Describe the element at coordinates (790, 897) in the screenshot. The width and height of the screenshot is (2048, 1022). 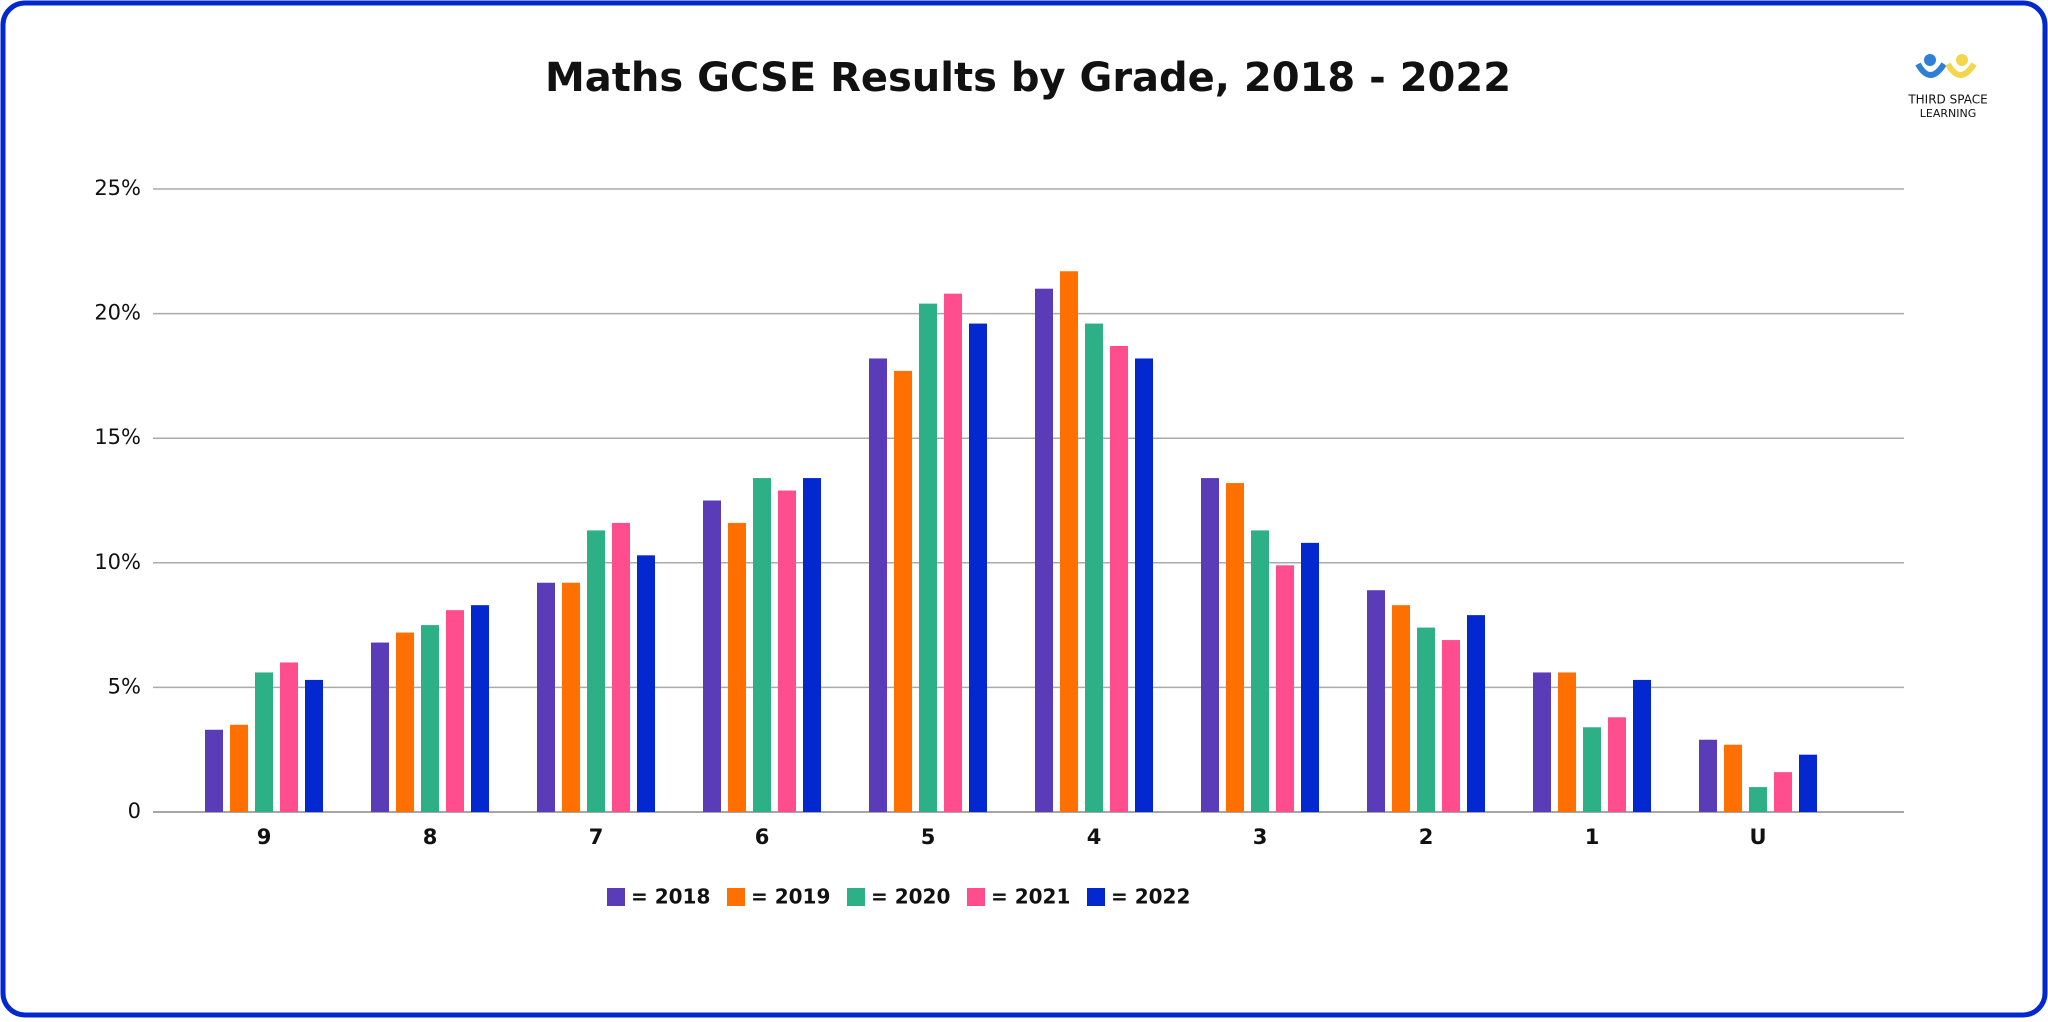
I see `legend-label: = 2019` at that location.